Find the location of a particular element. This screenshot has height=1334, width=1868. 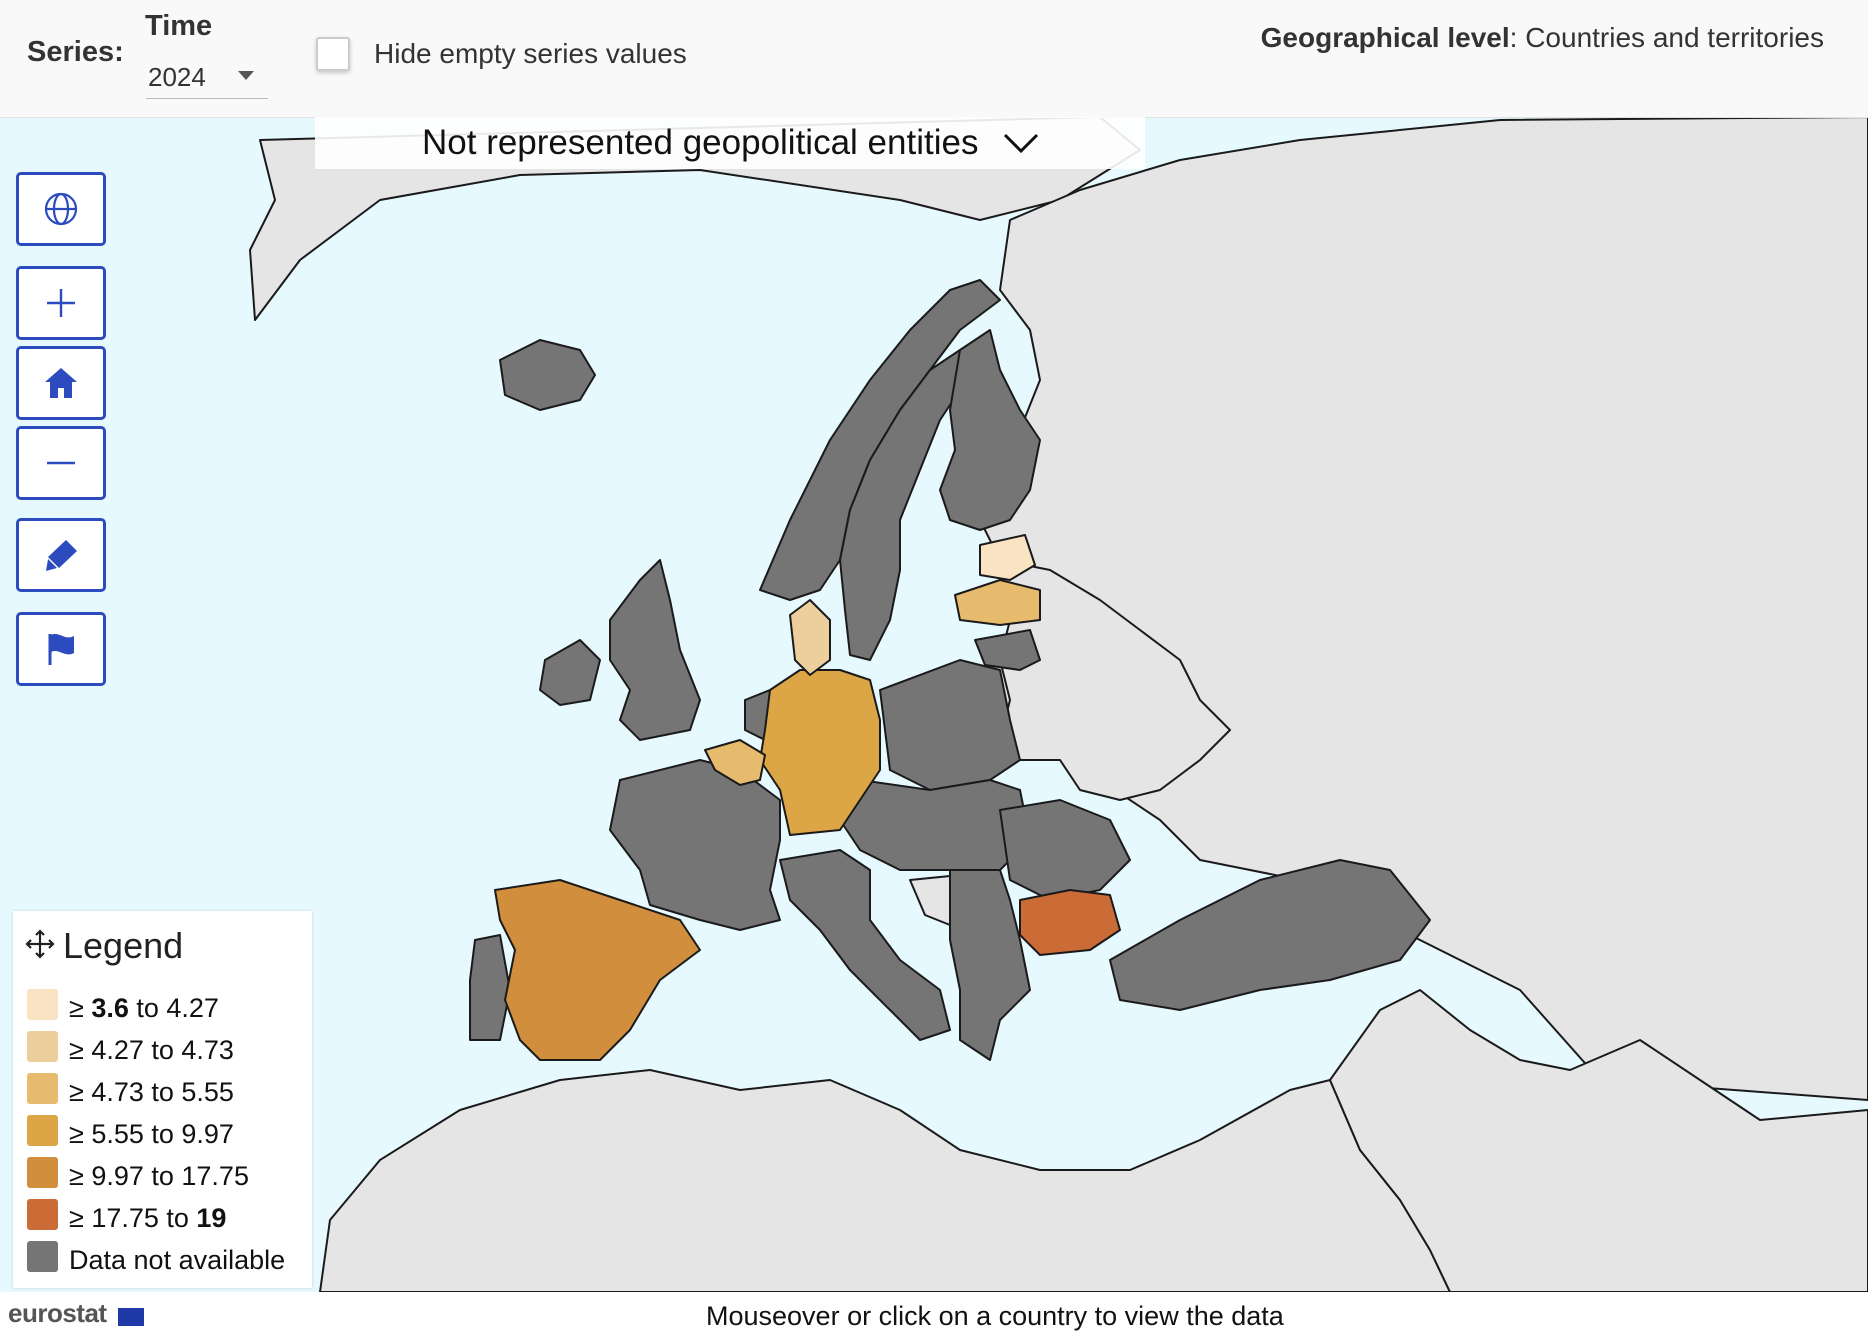

region-middle-east is located at coordinates (1598, 1140).